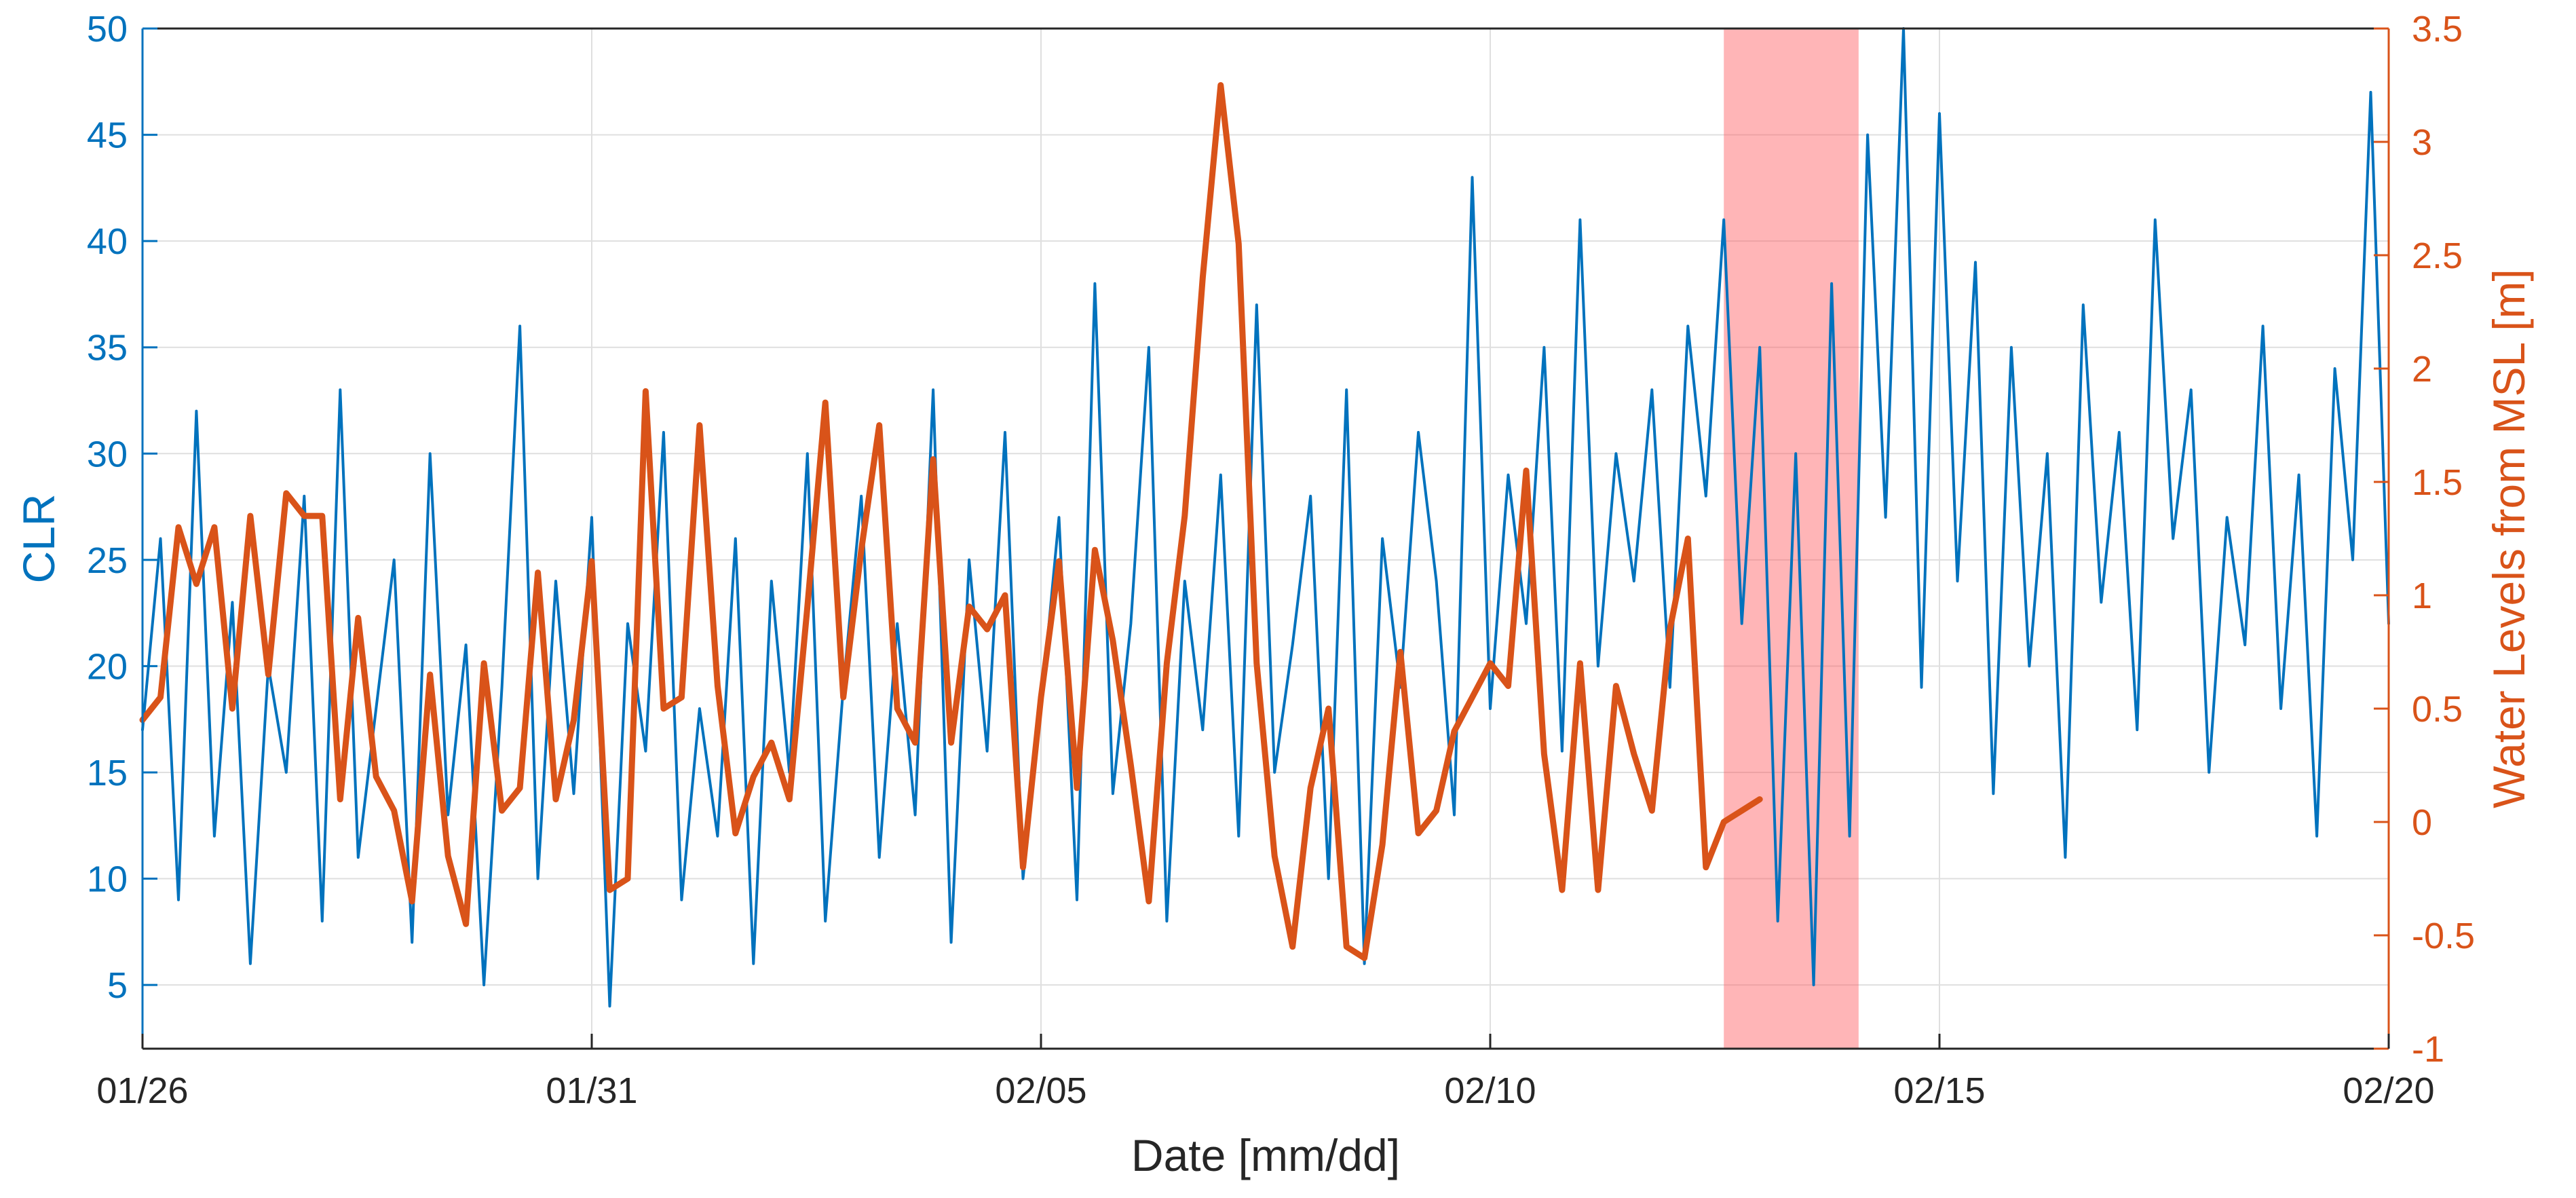 Image resolution: width=2576 pixels, height=1198 pixels. I want to click on x-axis-label: Date [mm/dd], so click(1265, 1155).